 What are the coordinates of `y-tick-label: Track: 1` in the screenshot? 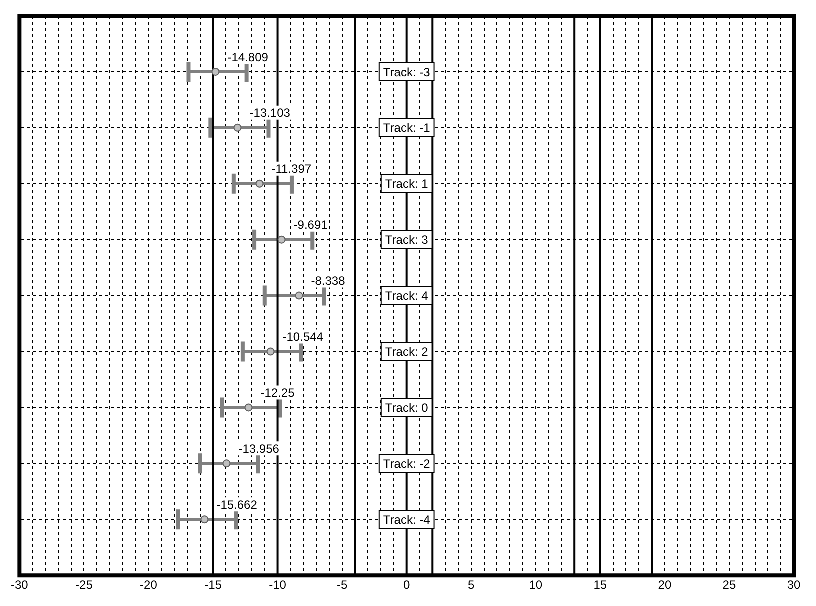 It's located at (407, 184).